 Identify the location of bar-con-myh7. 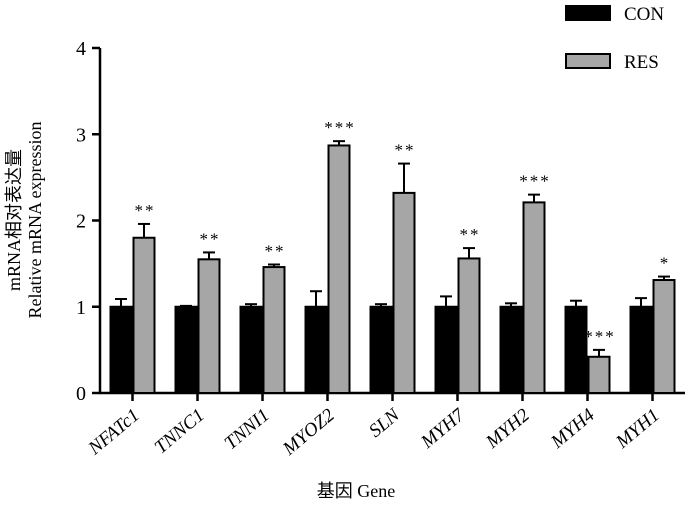
(446, 349).